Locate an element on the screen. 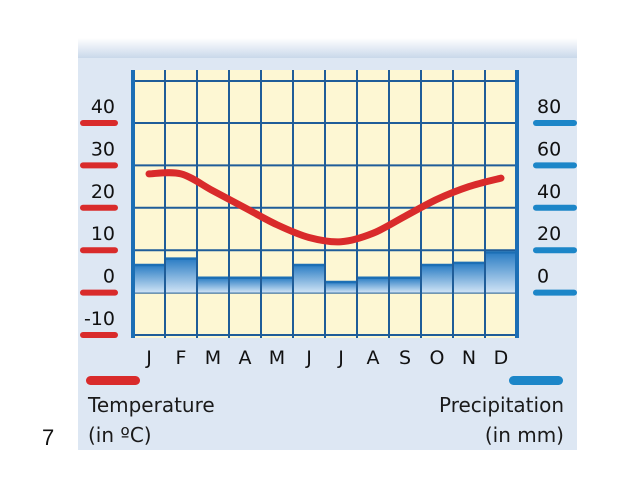  temperature-legend-title: Temperature is located at coordinates (151, 405).